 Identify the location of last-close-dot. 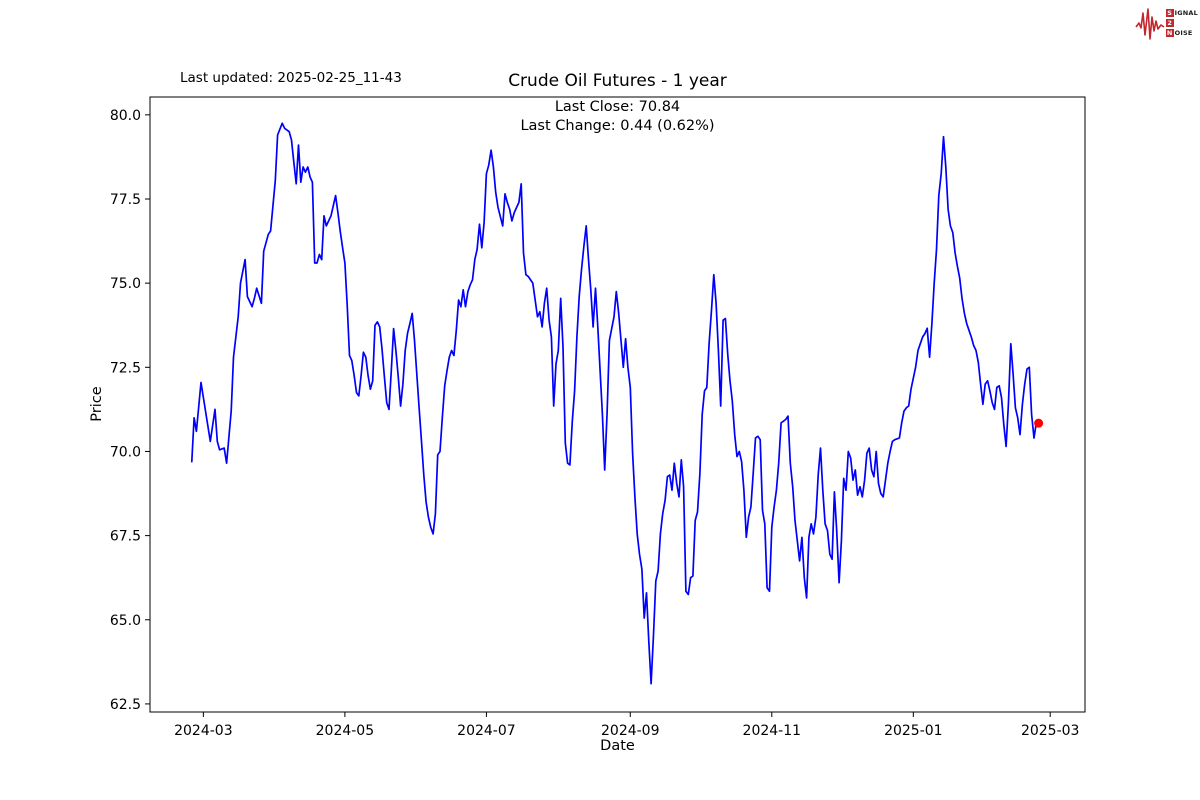
(1039, 423).